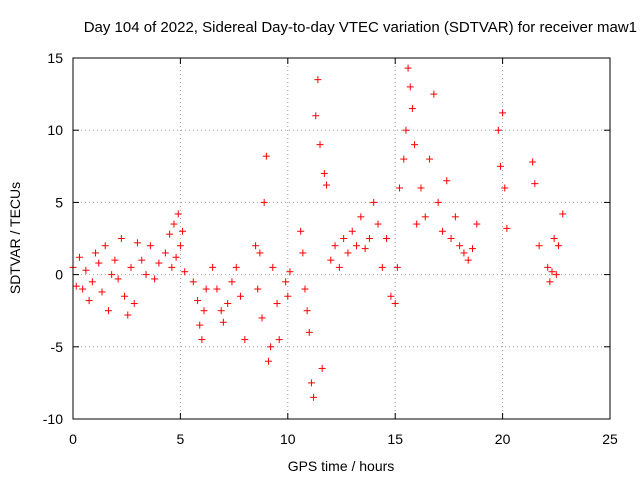 This screenshot has height=480, width=640. Describe the element at coordinates (181, 439) in the screenshot. I see `x-tick-label: 5` at that location.